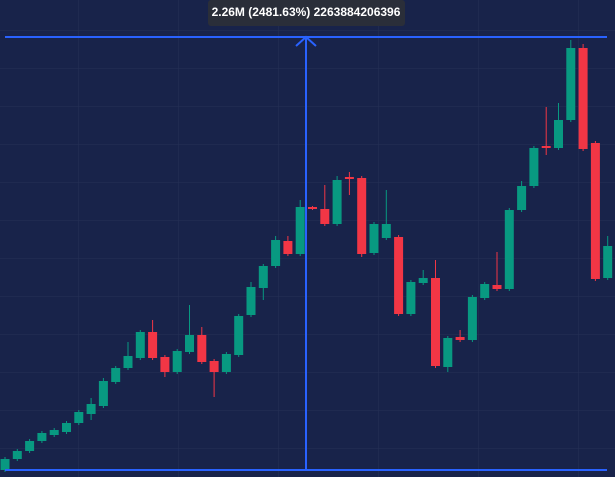 The height and width of the screenshot is (477, 615). What do you see at coordinates (306, 41) in the screenshot?
I see `measure-arrow` at bounding box center [306, 41].